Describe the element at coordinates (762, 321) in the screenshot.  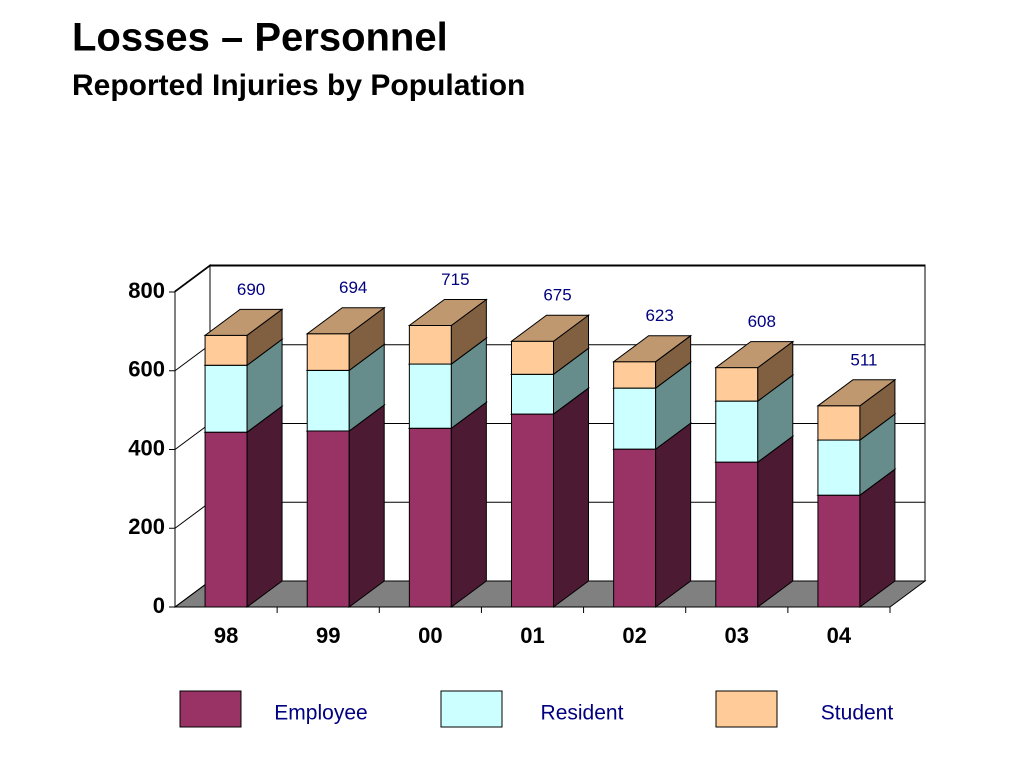
I see `total-label: 608` at that location.